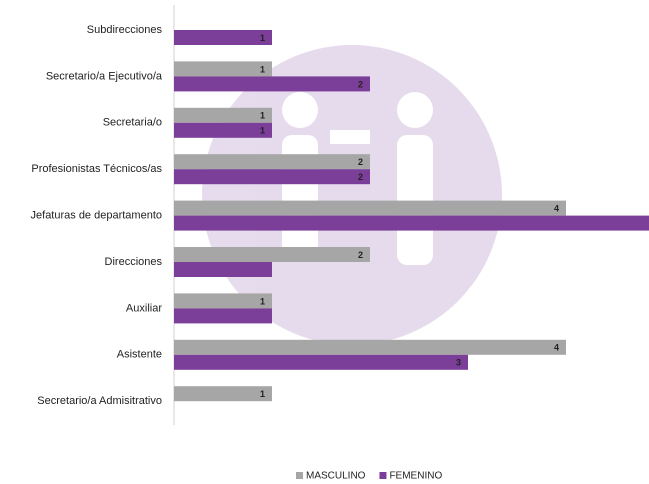 The height and width of the screenshot is (484, 649). What do you see at coordinates (336, 476) in the screenshot?
I see `legend-label: MASCULINO` at bounding box center [336, 476].